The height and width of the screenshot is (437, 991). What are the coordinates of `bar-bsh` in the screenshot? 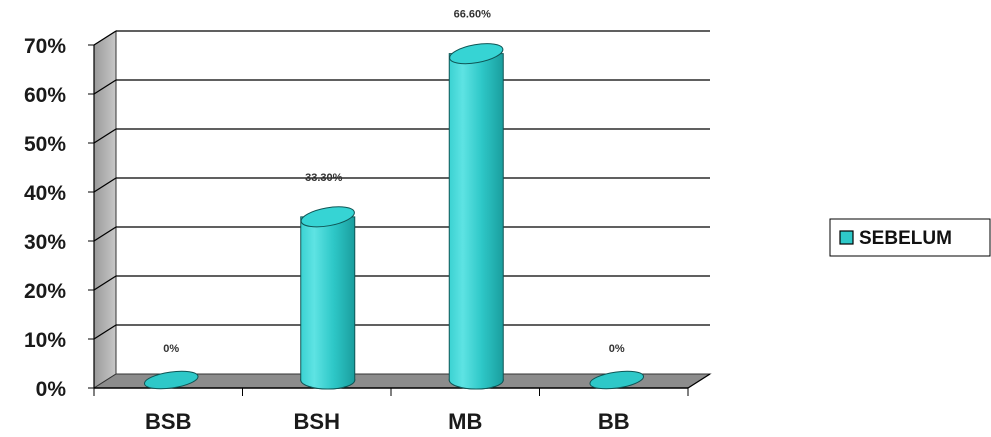 It's located at (328, 298).